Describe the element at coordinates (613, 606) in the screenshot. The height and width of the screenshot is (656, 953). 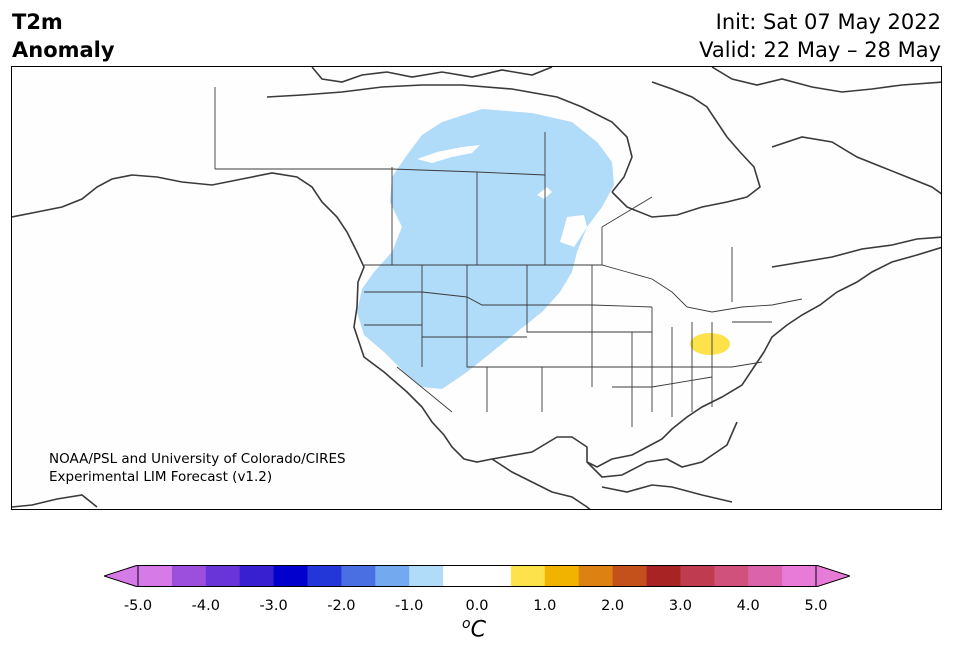
I see `colorbar-tick-label: 2.0` at that location.